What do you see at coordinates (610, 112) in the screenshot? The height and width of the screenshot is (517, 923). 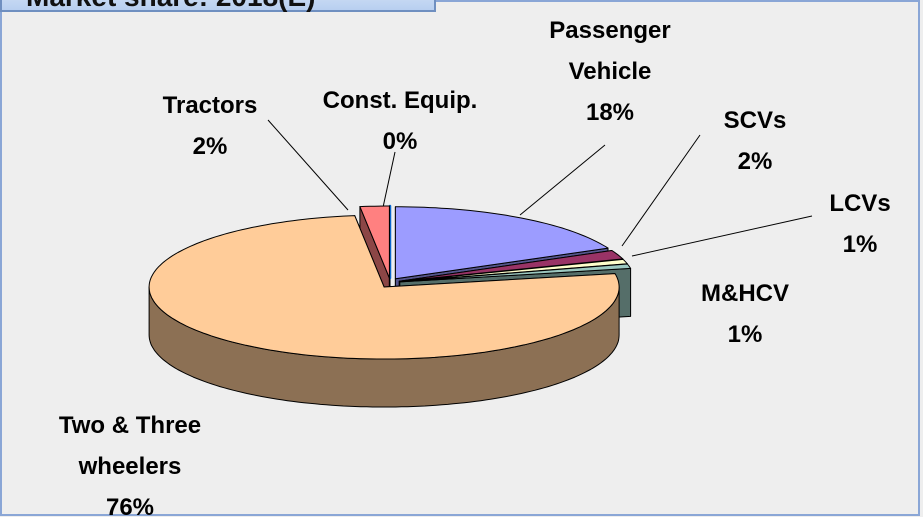 I see `value-label: 18%` at bounding box center [610, 112].